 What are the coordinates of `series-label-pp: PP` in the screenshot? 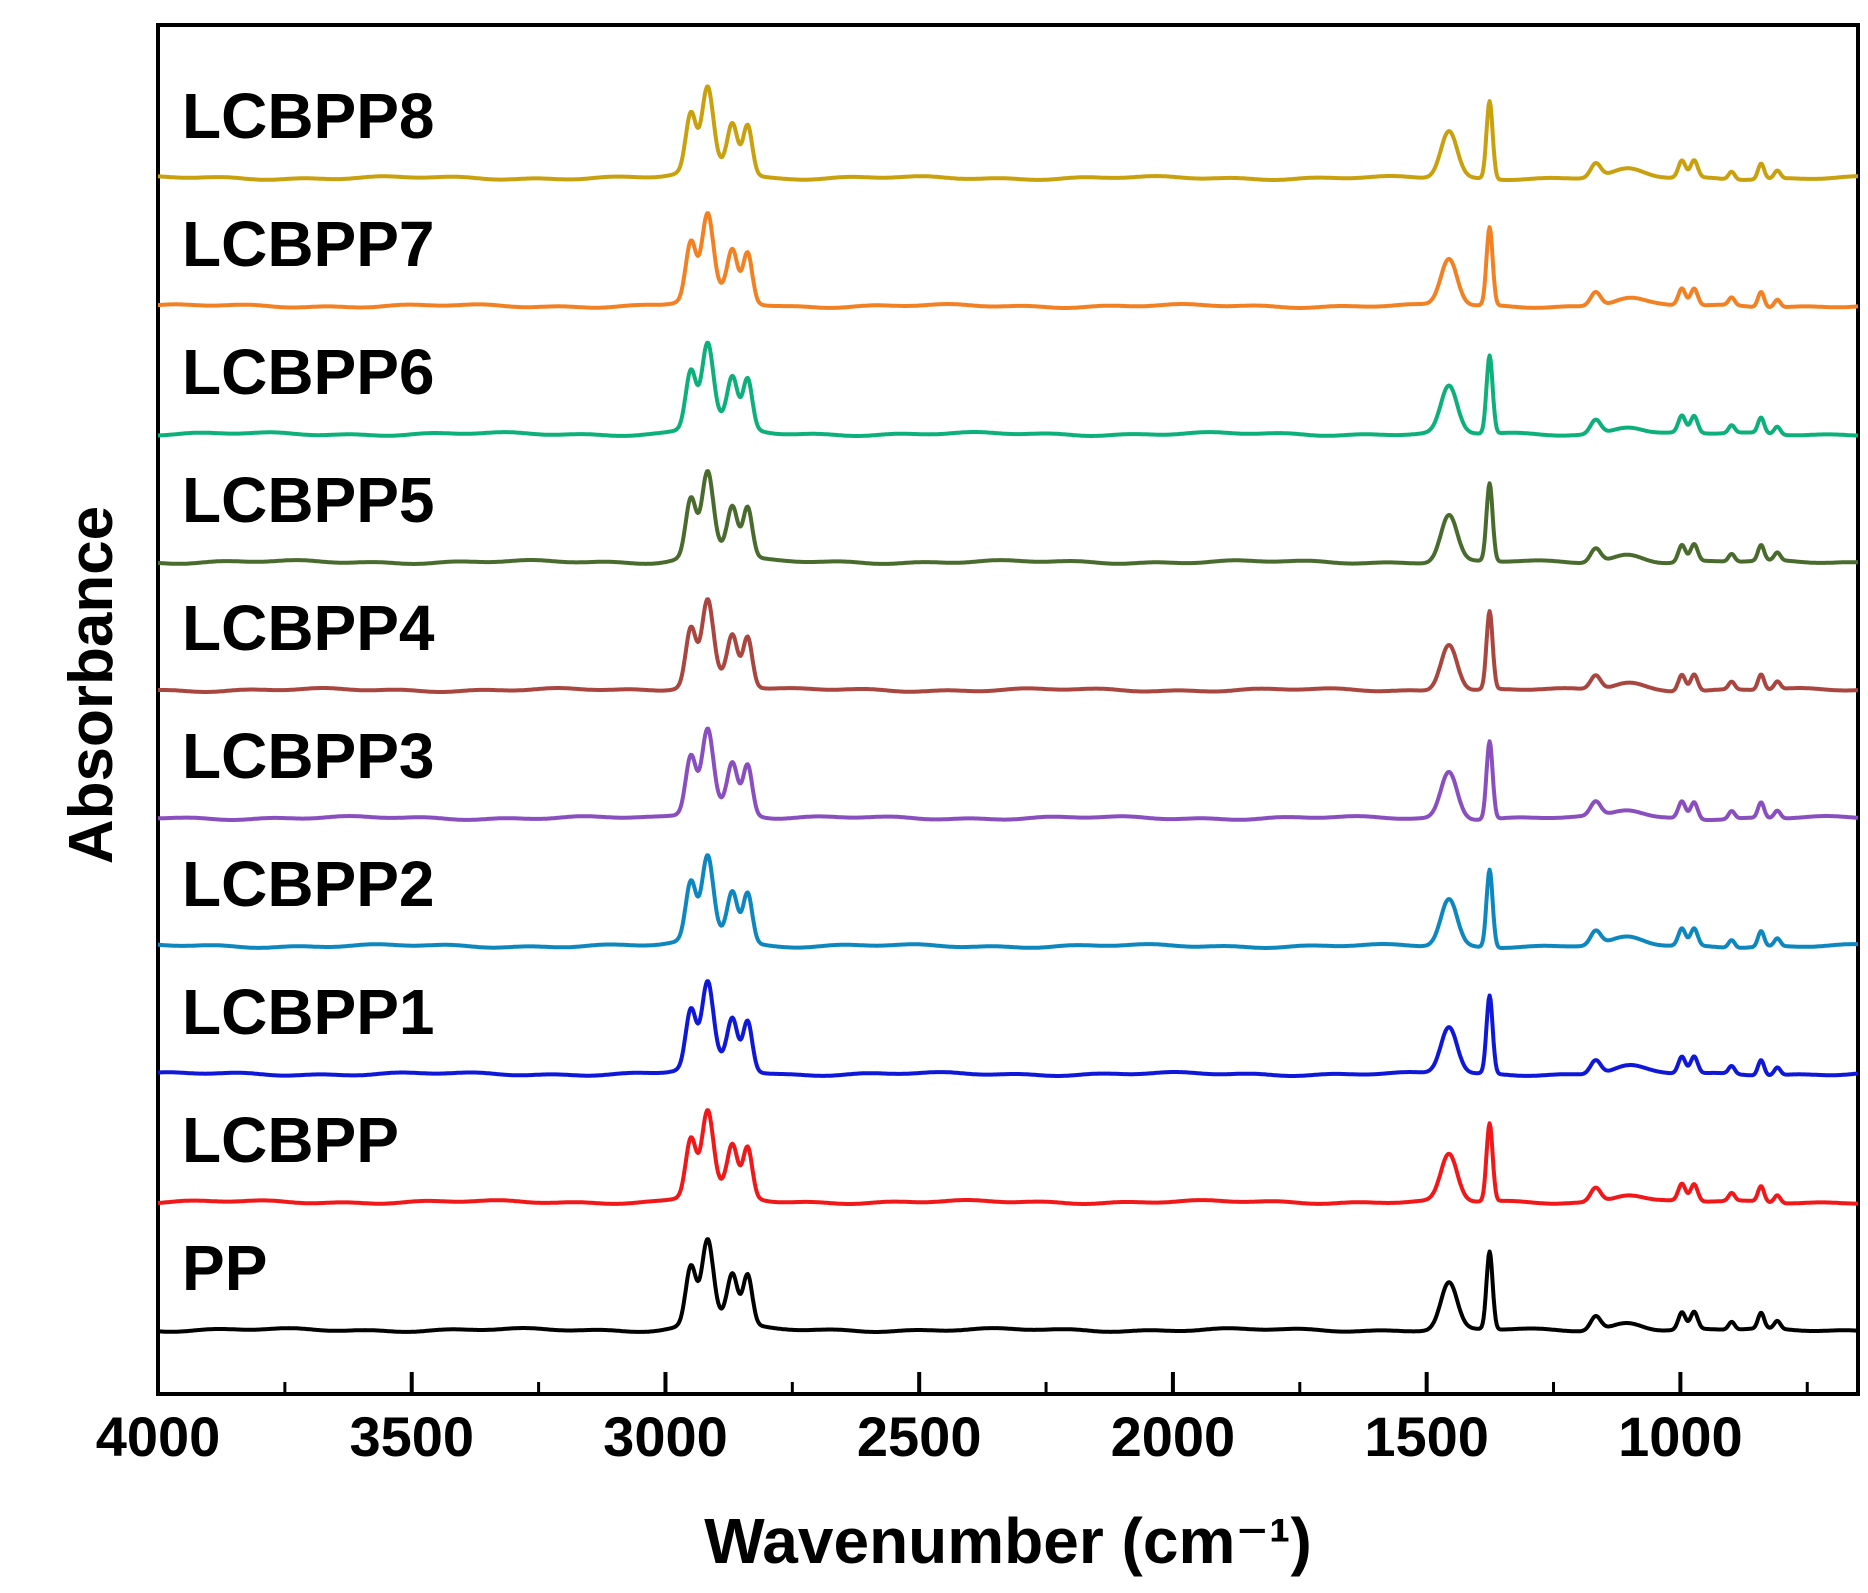 It's located at (224, 1268).